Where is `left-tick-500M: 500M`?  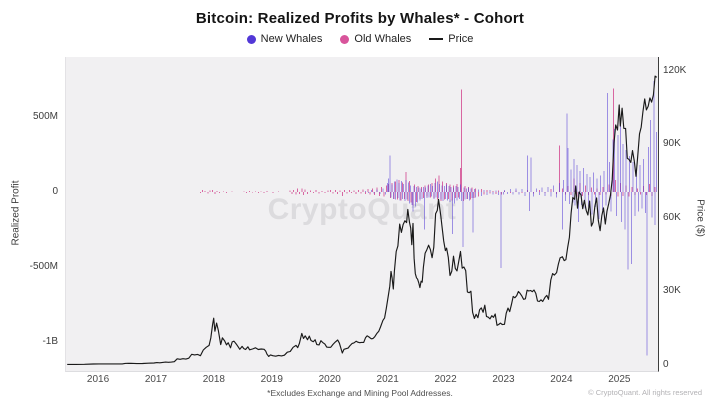
left-tick-500M: 500M is located at coordinates (45, 116).